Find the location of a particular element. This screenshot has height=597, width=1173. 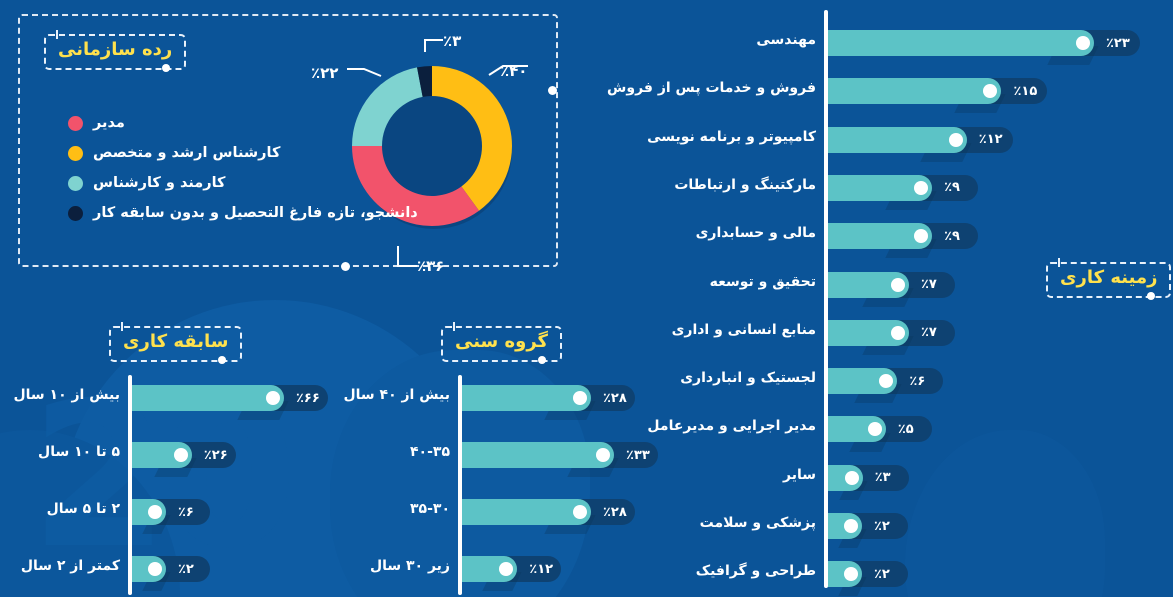

bar-category-label: ۳۵-۳۰ is located at coordinates (430, 509).